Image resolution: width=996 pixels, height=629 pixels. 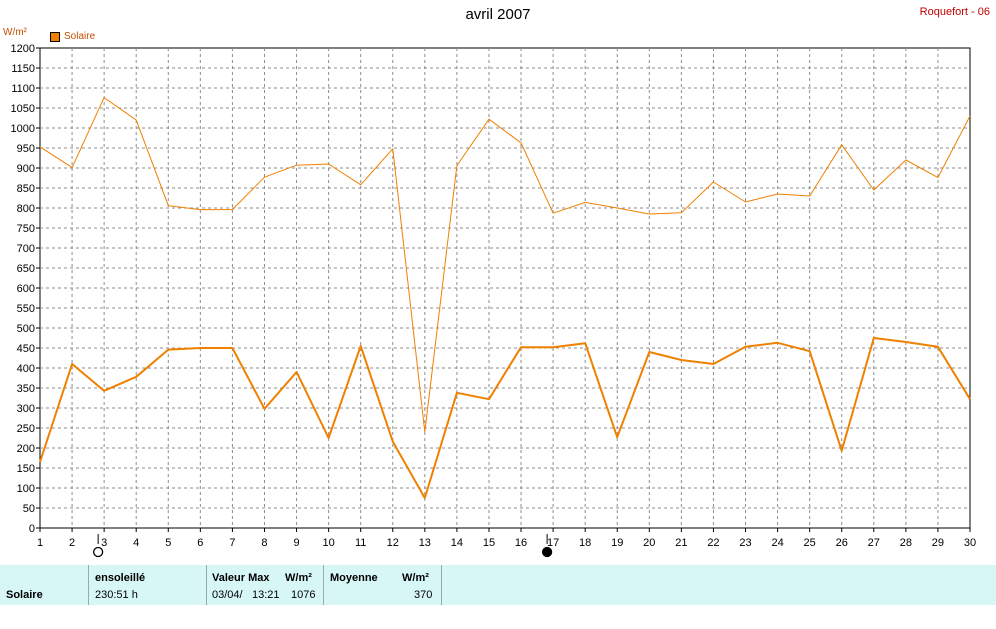 I want to click on valeur-max-value: 1076, so click(x=303, y=595).